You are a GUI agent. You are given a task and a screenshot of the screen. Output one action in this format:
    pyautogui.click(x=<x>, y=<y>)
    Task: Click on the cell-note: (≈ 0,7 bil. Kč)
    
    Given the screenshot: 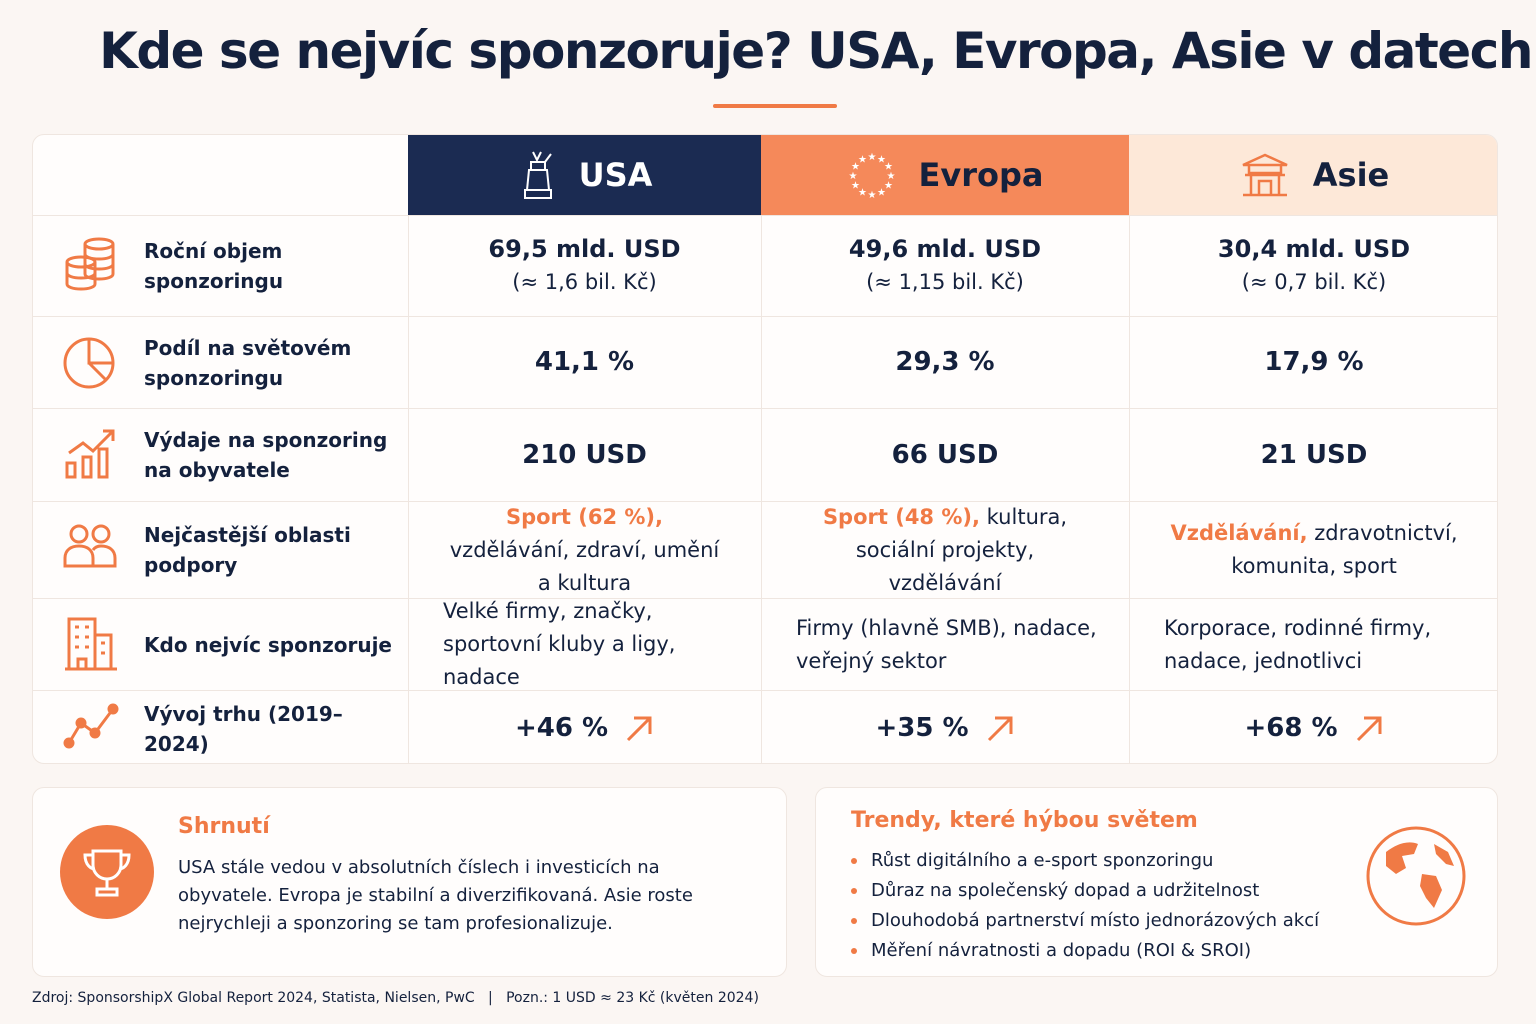 What is the action you would take?
    pyautogui.click(x=1314, y=282)
    